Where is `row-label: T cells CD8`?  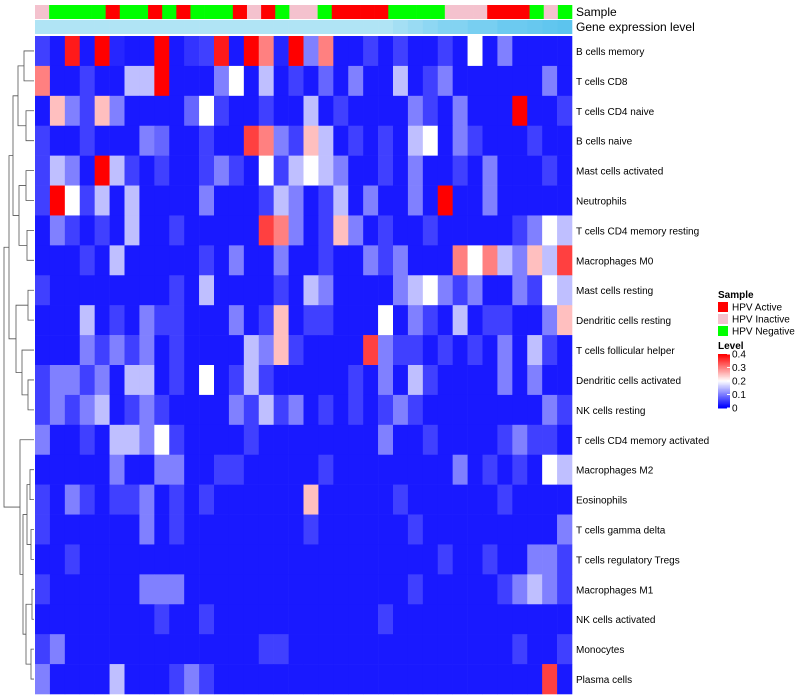
row-label: T cells CD8 is located at coordinates (602, 82).